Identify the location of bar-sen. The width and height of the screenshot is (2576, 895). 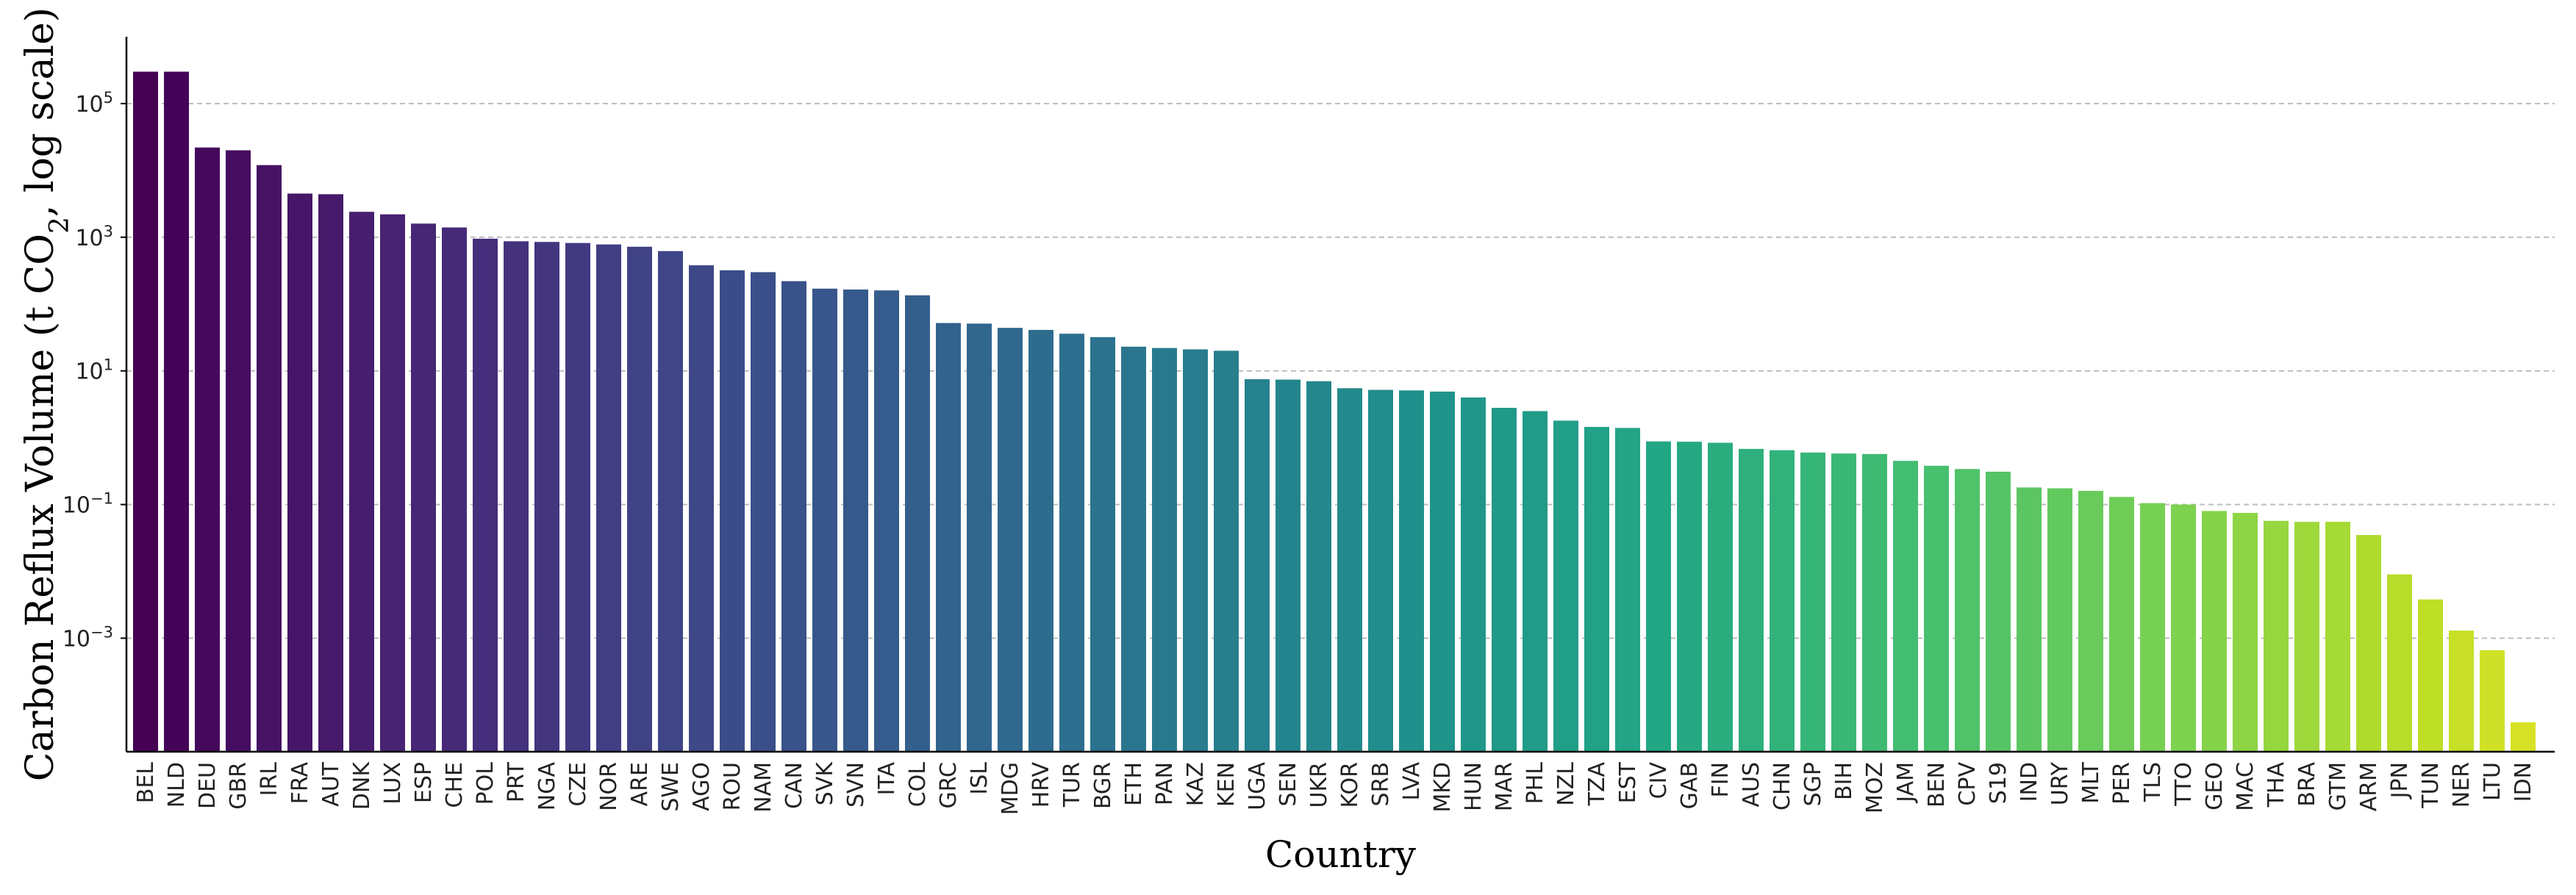
(1288, 566).